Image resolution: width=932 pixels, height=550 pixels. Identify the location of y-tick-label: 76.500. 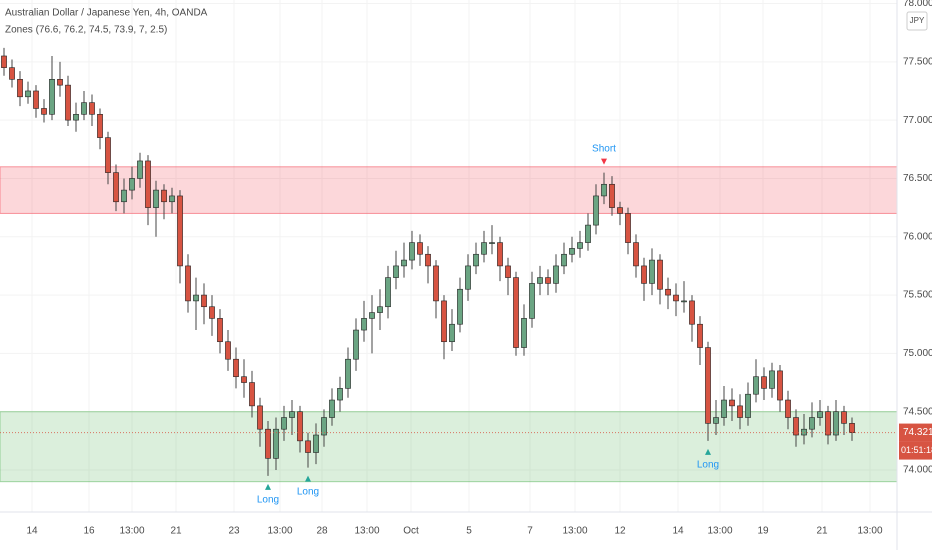
(917, 178).